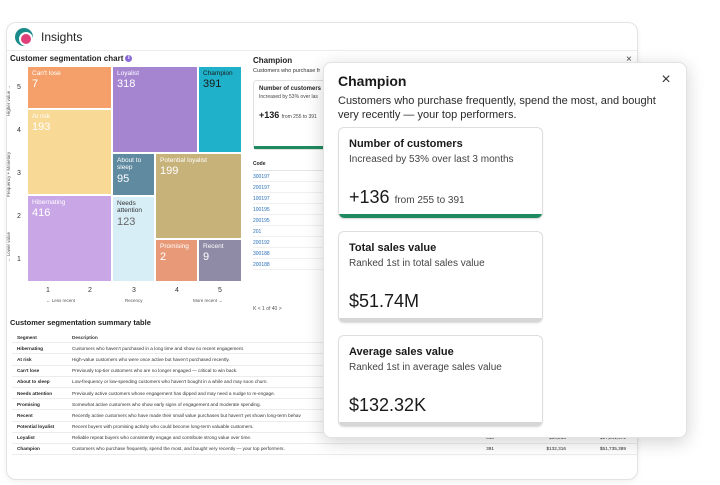 The image size is (720, 485). Describe the element at coordinates (288, 97) in the screenshot. I see `underlay-card-sub: Increased by 53% over las` at that location.